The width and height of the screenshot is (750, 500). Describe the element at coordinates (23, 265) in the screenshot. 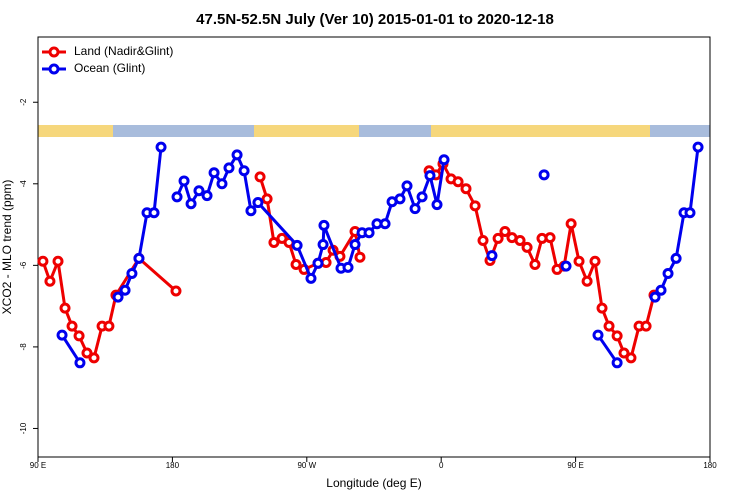

I see `y-tick-label: -6` at that location.